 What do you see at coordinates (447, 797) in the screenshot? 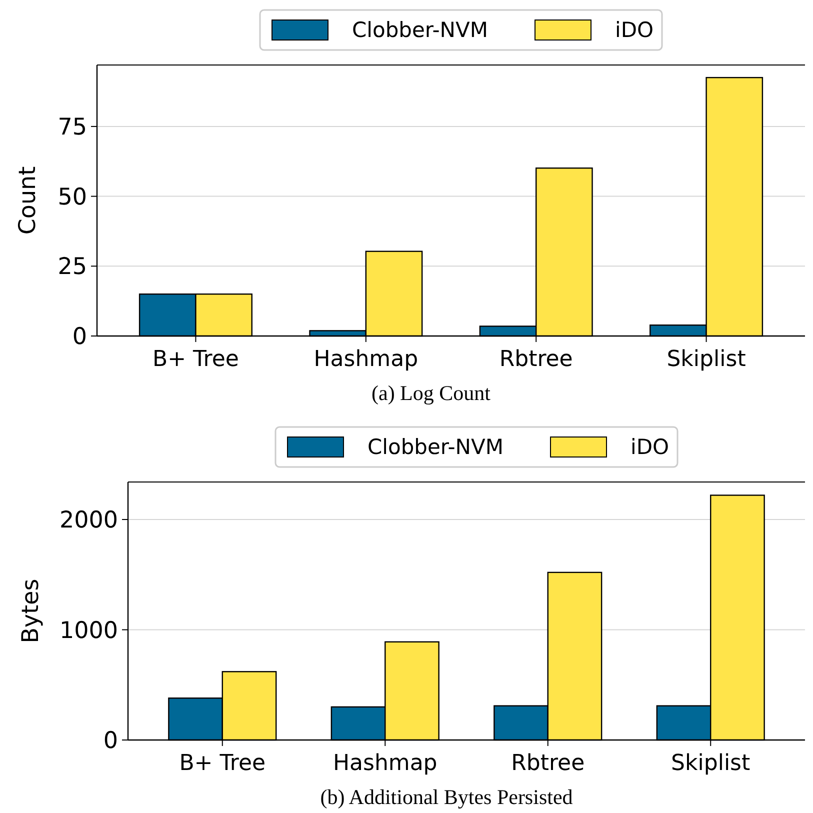
I see `text: (b) Additional Bytes Persisted` at bounding box center [447, 797].